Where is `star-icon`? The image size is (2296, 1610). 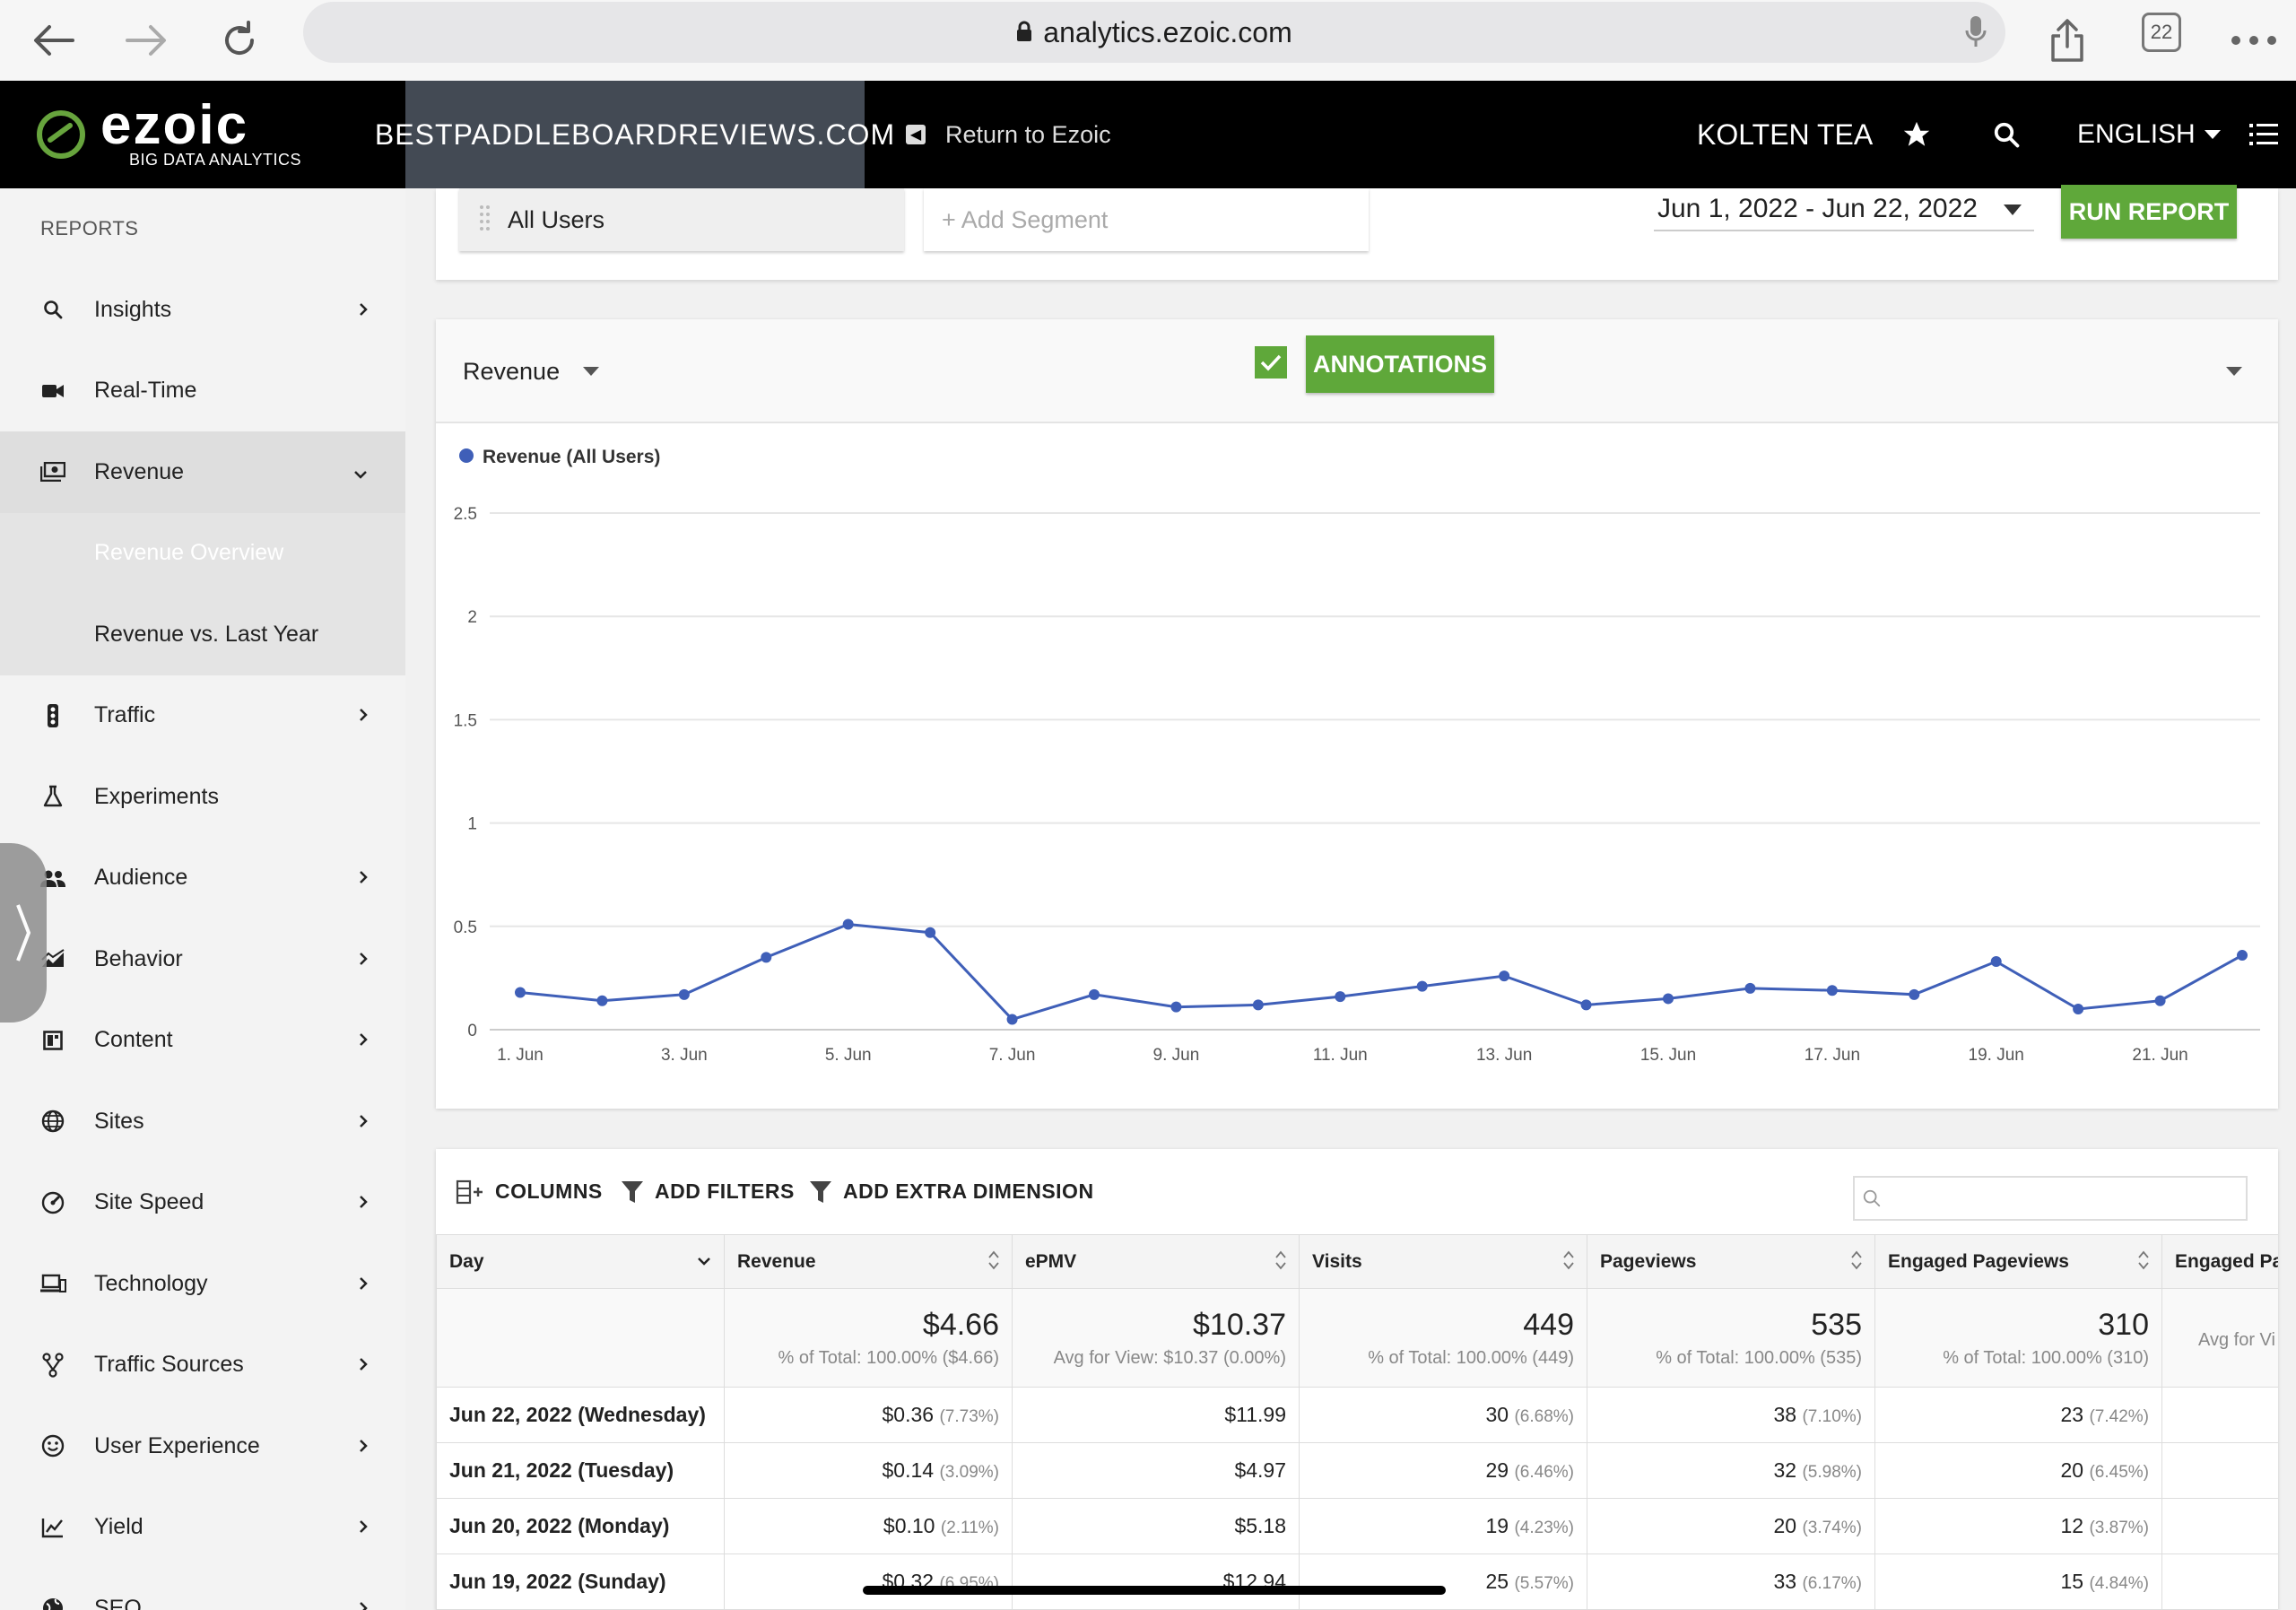
star-icon is located at coordinates (1916, 134).